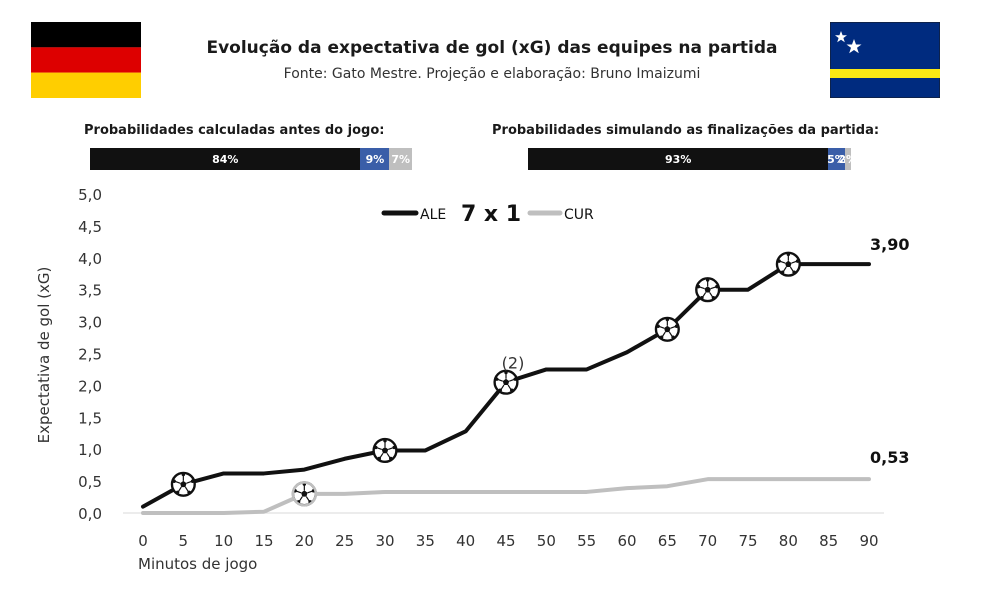  I want to click on y-tick-label: 0,0, so click(90, 514).